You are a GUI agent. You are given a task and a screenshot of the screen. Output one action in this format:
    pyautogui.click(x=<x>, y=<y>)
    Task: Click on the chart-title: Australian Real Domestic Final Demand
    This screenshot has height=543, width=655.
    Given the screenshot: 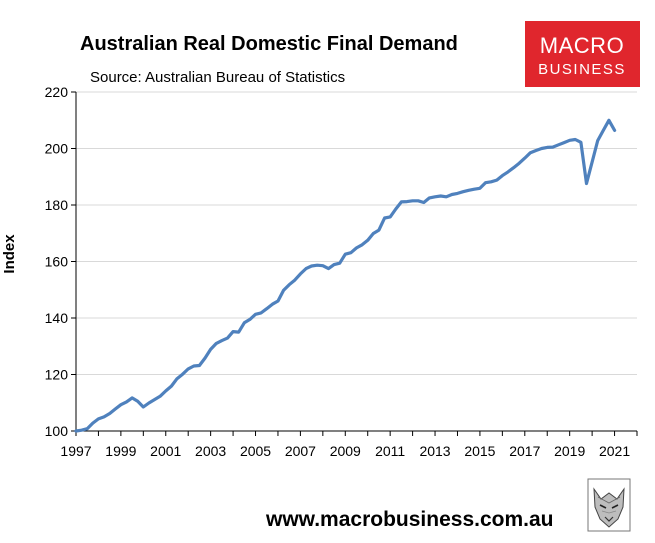 What is the action you would take?
    pyautogui.click(x=269, y=44)
    